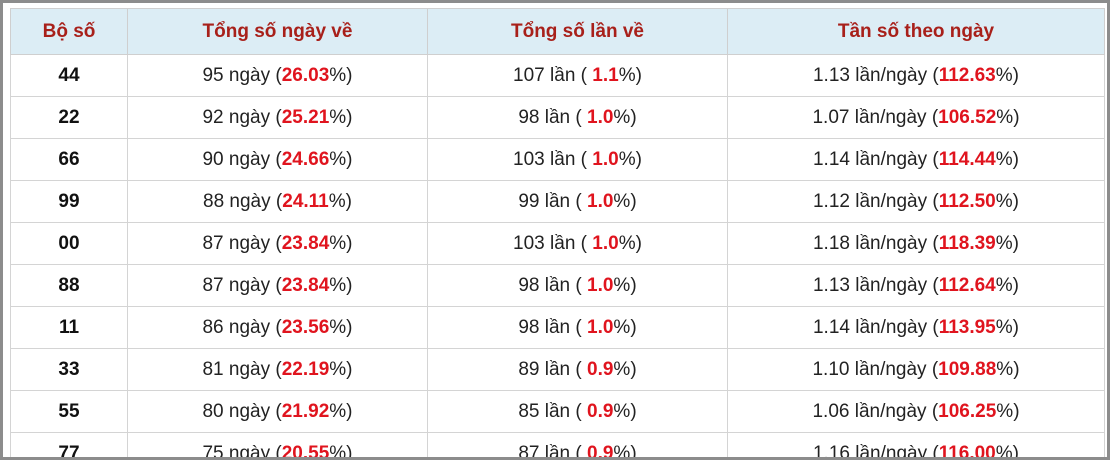  I want to click on cell-text: 1.12 lần/ngày (, so click(875, 201).